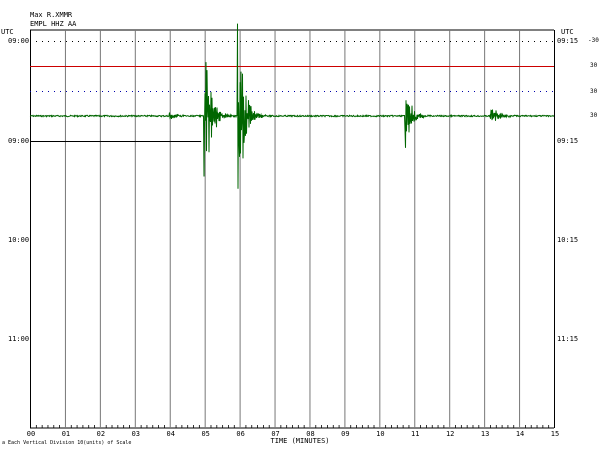 The width and height of the screenshot is (600, 450). What do you see at coordinates (520, 434) in the screenshot?
I see `x-tick-label: 14` at bounding box center [520, 434].